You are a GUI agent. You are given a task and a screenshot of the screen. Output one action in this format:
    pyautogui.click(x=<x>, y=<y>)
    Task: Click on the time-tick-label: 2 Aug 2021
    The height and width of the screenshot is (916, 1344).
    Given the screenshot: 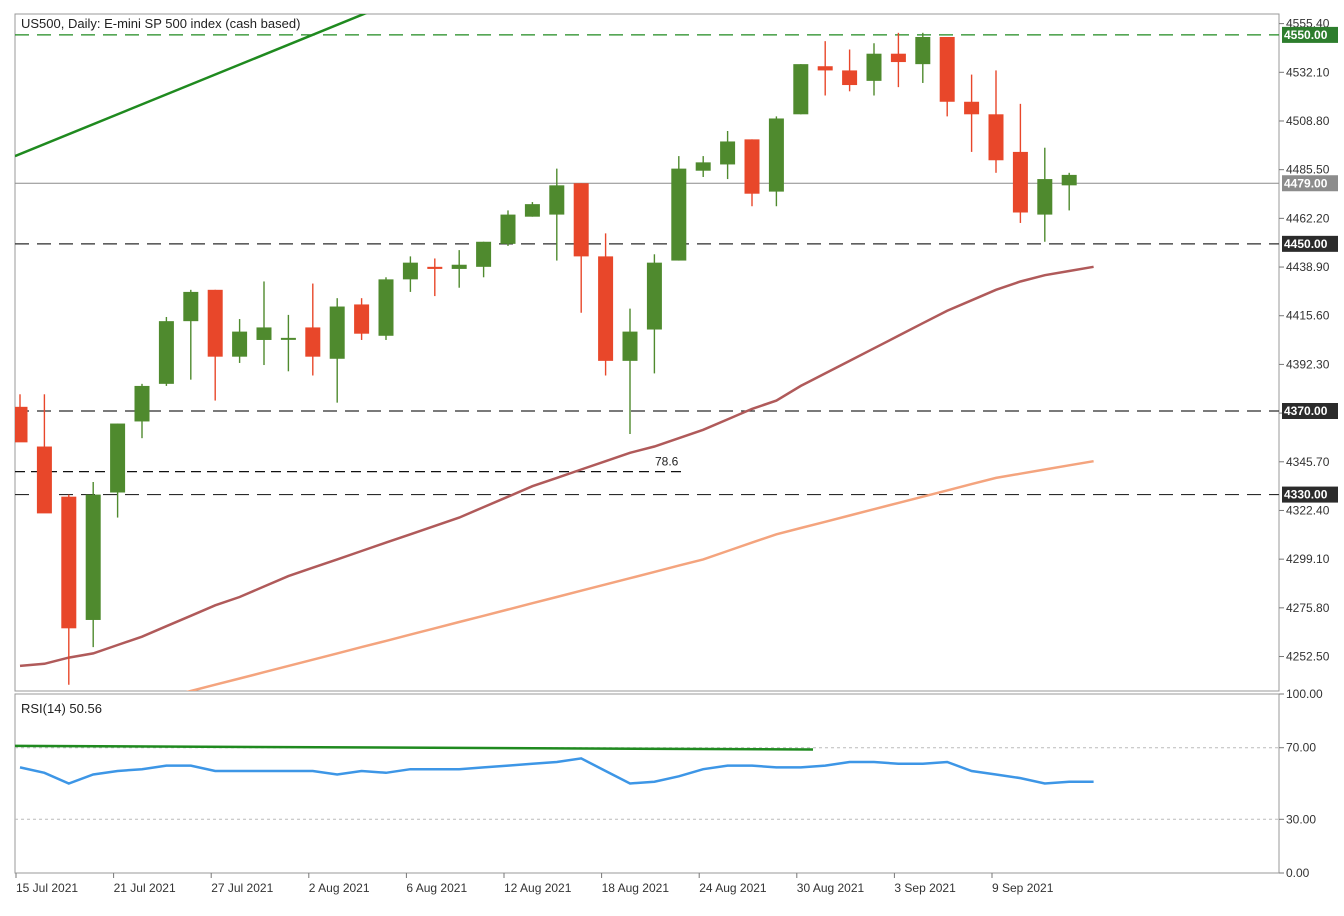 What is the action you would take?
    pyautogui.click(x=339, y=888)
    